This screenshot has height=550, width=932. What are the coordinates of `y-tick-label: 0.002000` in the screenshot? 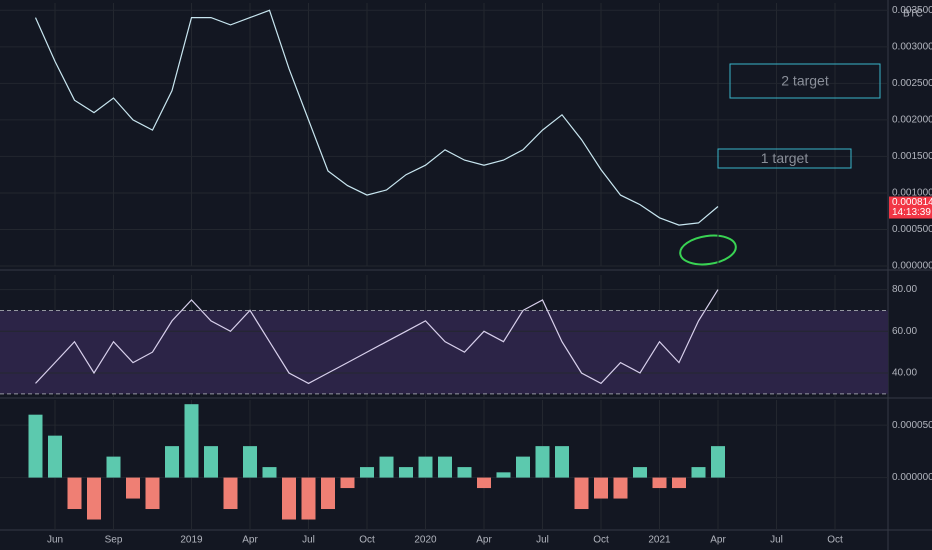 It's located at (912, 120).